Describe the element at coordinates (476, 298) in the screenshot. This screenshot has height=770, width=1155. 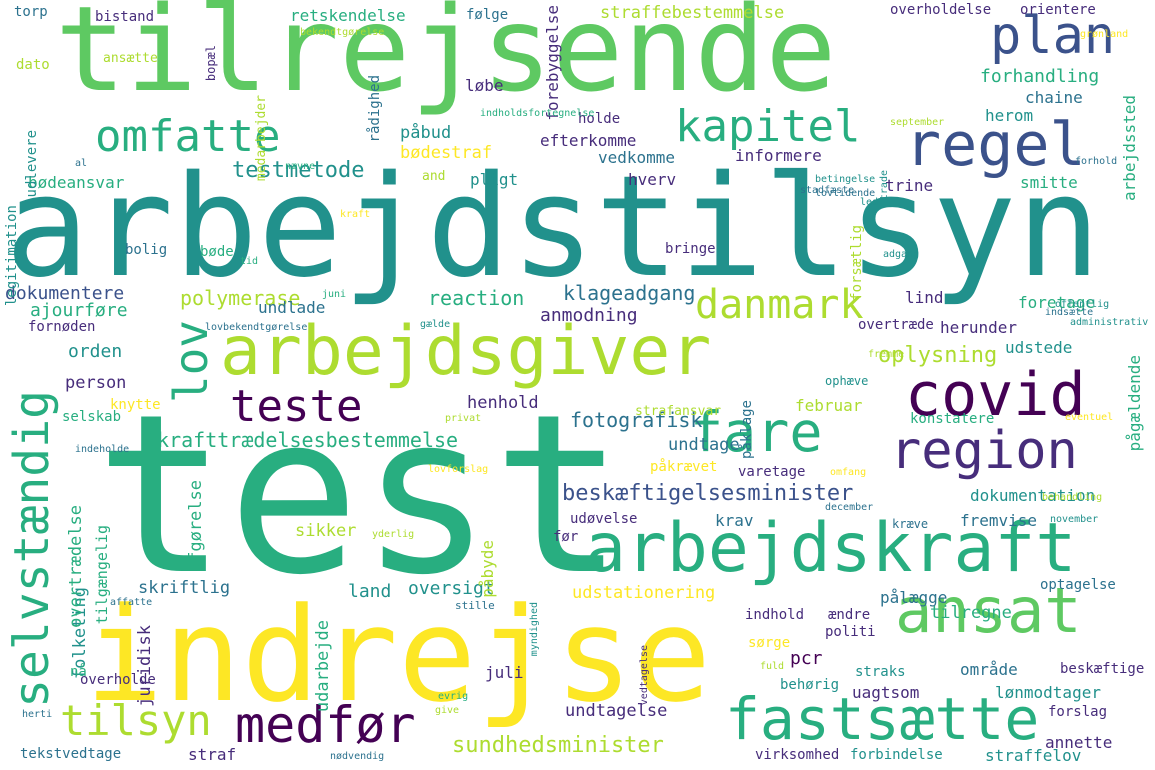
I see `cloud-word: reaction` at that location.